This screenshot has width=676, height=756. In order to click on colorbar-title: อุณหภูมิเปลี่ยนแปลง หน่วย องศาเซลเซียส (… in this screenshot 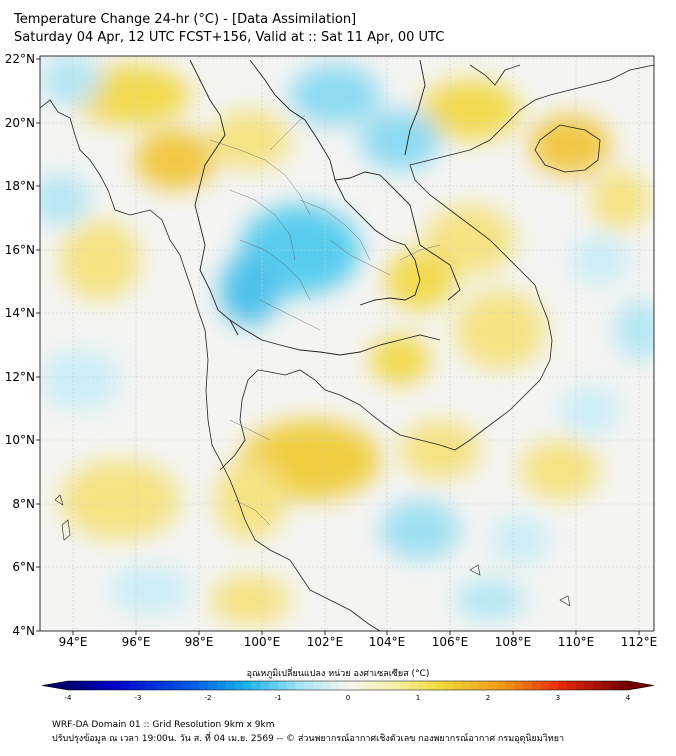, I will do `click(338, 674)`.